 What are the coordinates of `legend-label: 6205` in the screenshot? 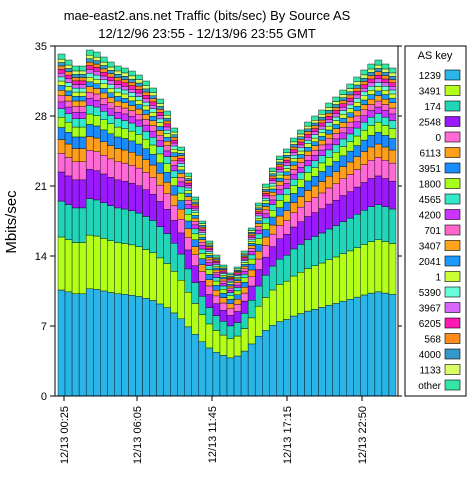 It's located at (430, 324).